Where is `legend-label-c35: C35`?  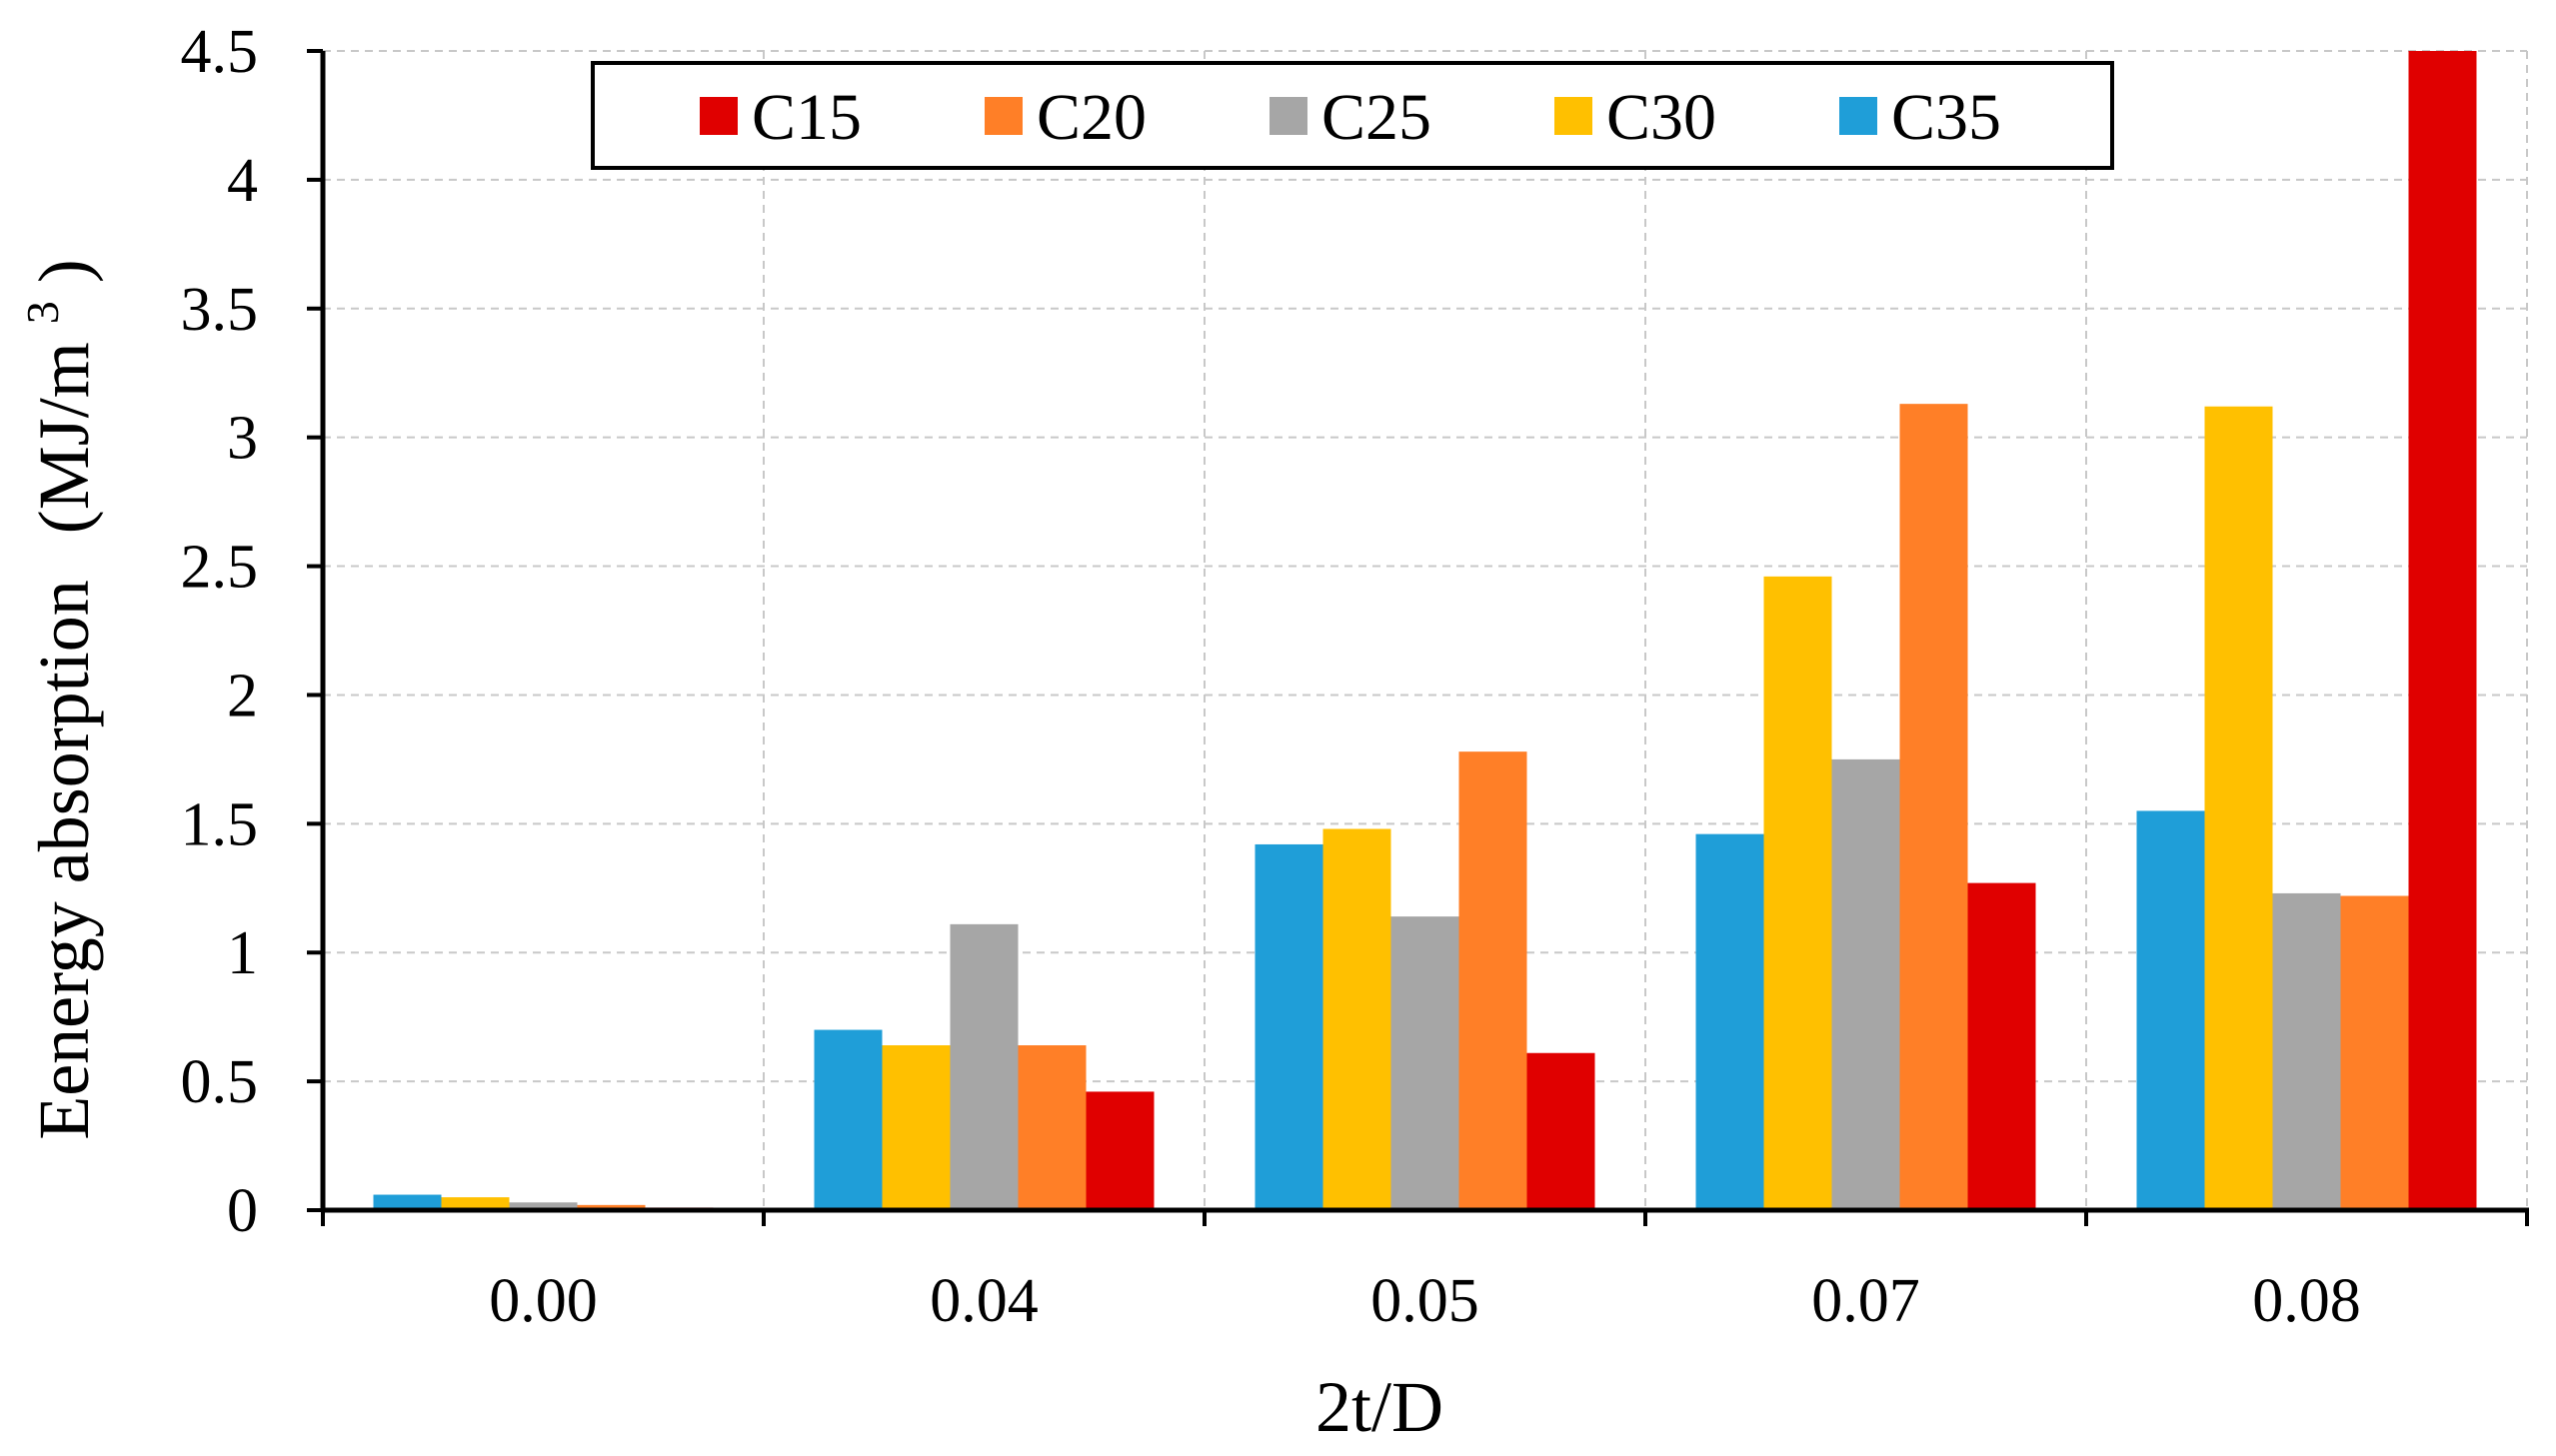 legend-label-c35: C35 is located at coordinates (1946, 118).